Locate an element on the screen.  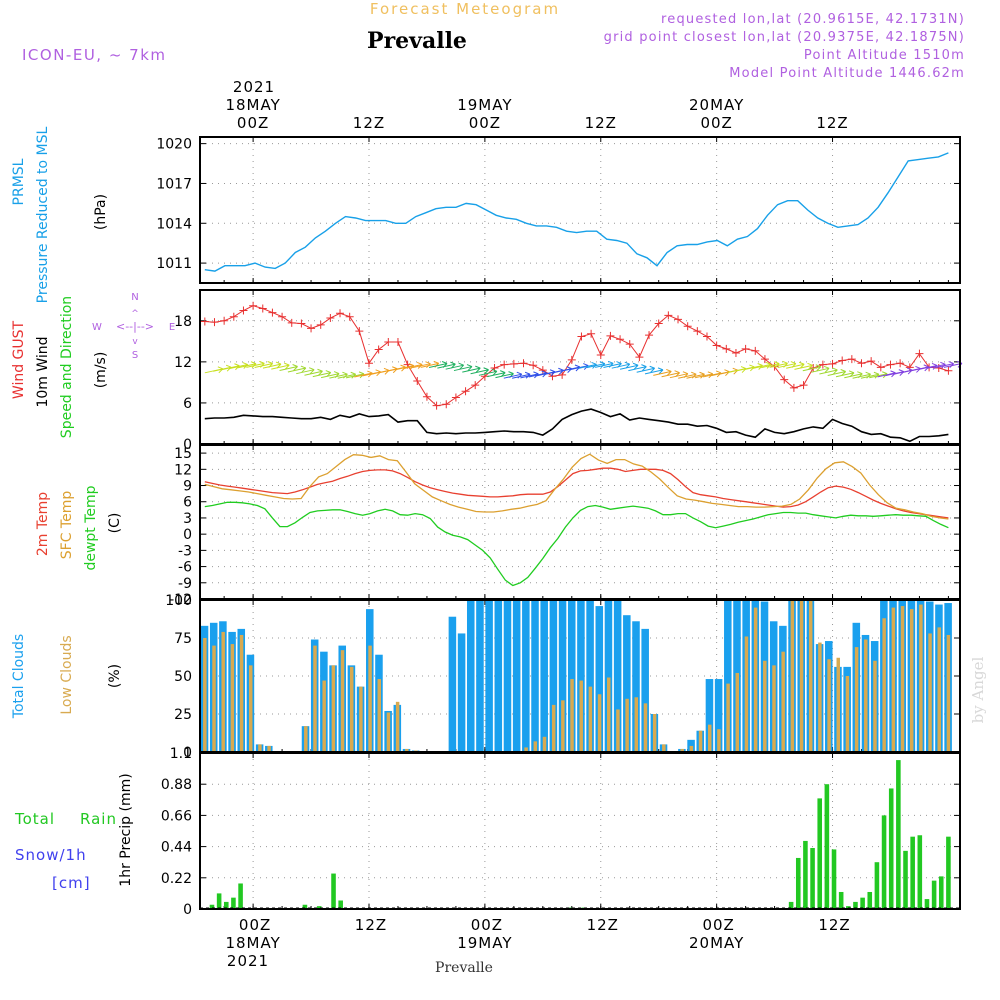
clouds-panel: 0 25 50 75 100 is located at coordinates (563, 677).